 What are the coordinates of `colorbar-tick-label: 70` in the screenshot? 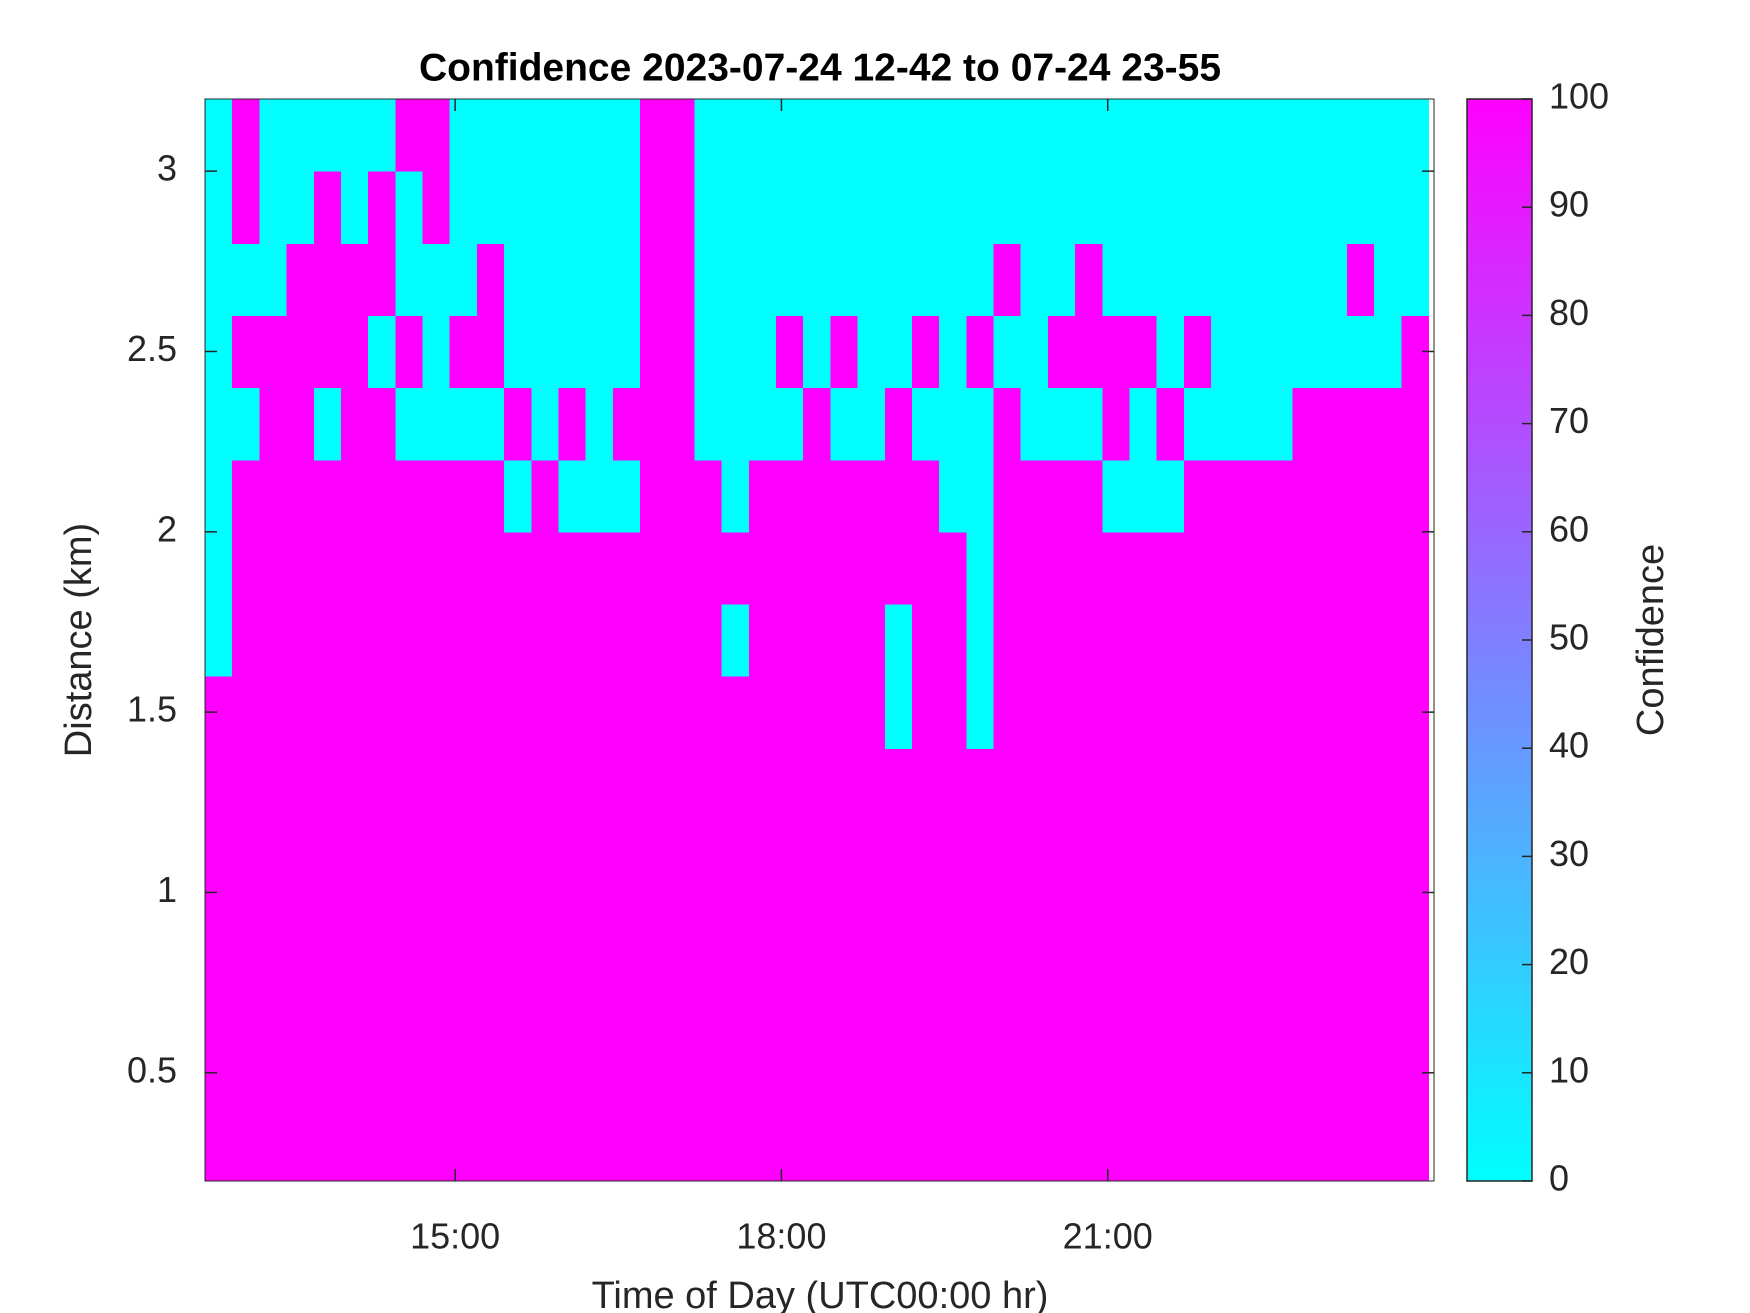 It's located at (1569, 420).